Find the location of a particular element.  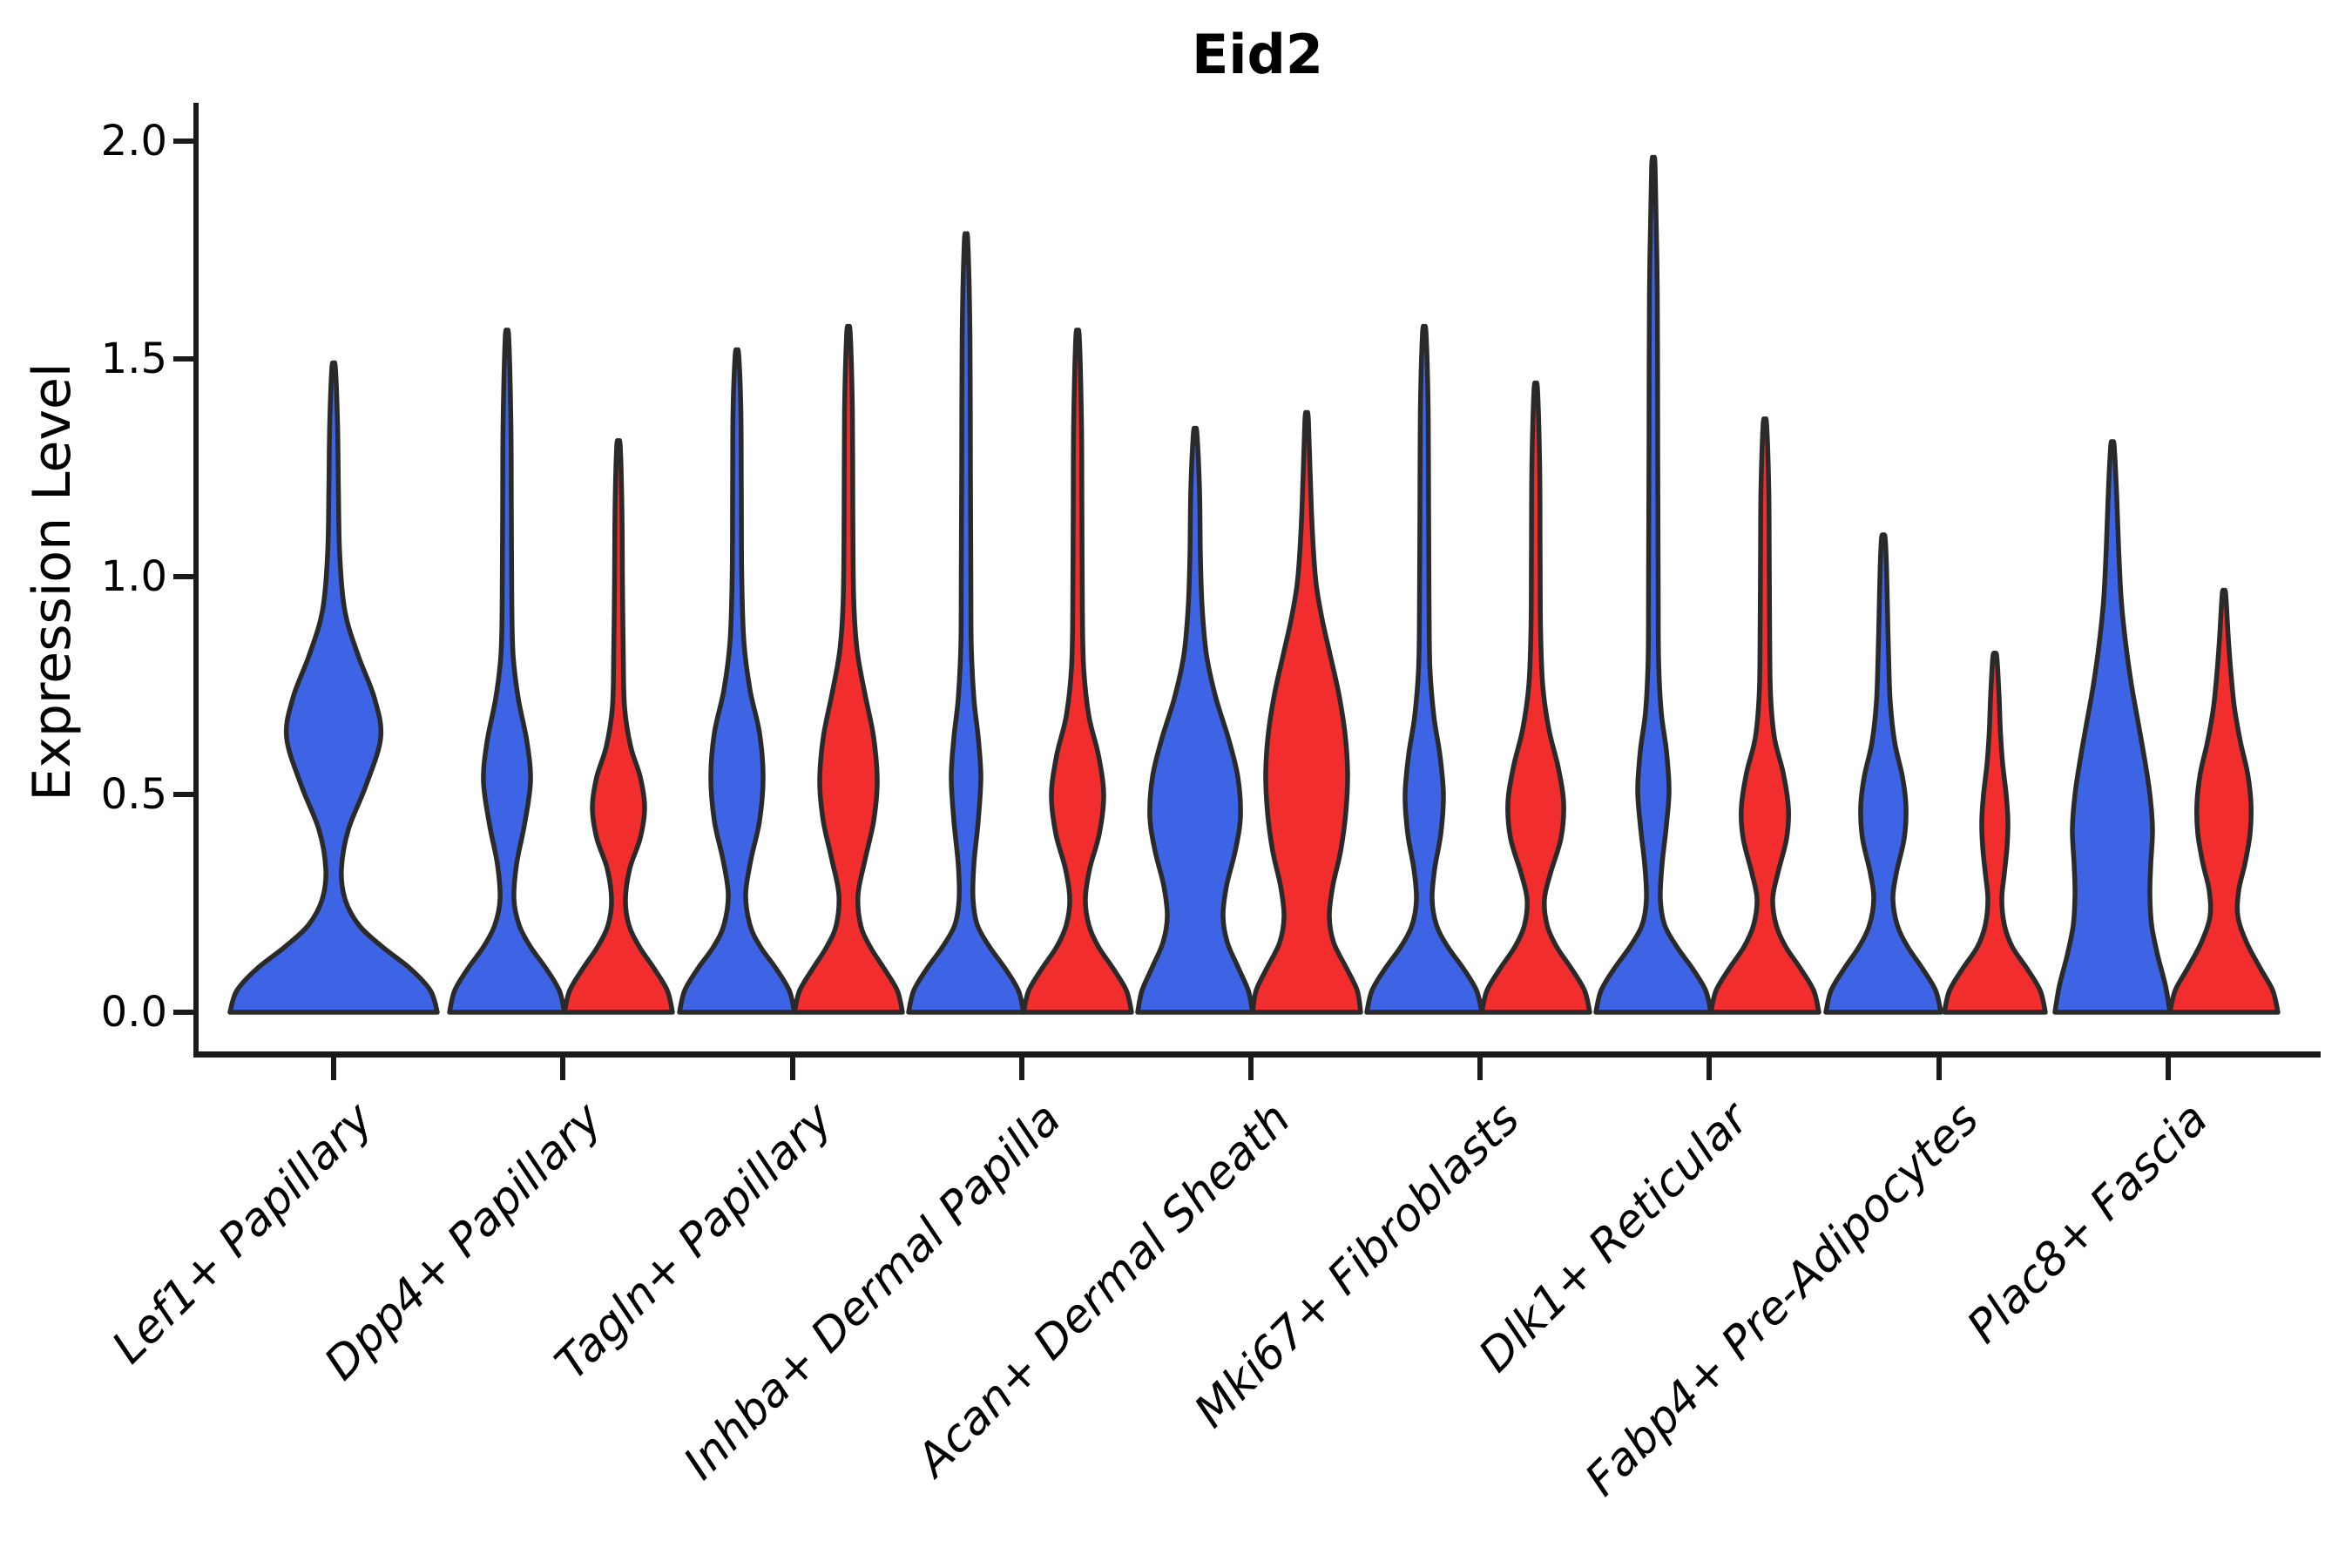

plot-title: Eid2 is located at coordinates (1257, 54).